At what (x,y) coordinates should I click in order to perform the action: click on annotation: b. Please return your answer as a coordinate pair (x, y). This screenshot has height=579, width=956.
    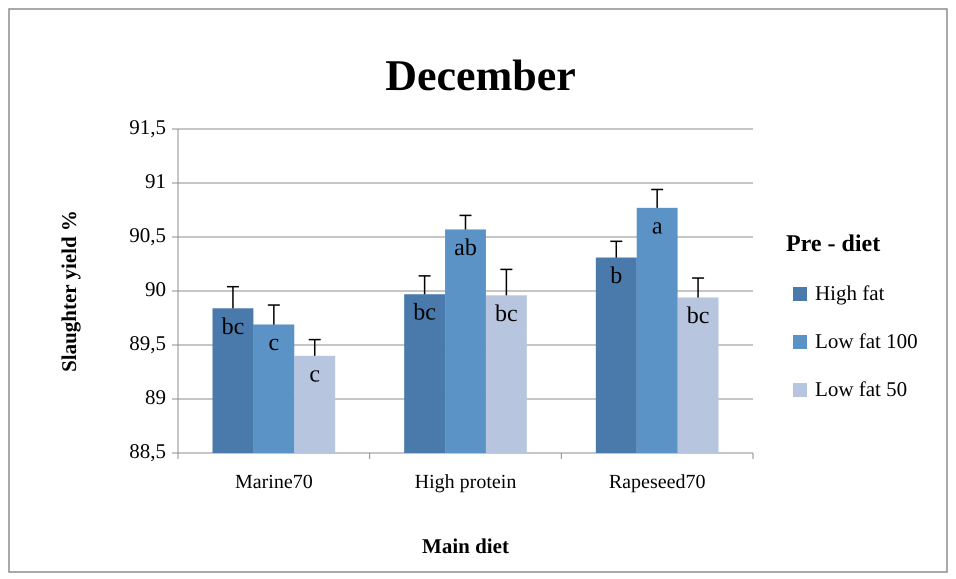
    Looking at the image, I should click on (616, 276).